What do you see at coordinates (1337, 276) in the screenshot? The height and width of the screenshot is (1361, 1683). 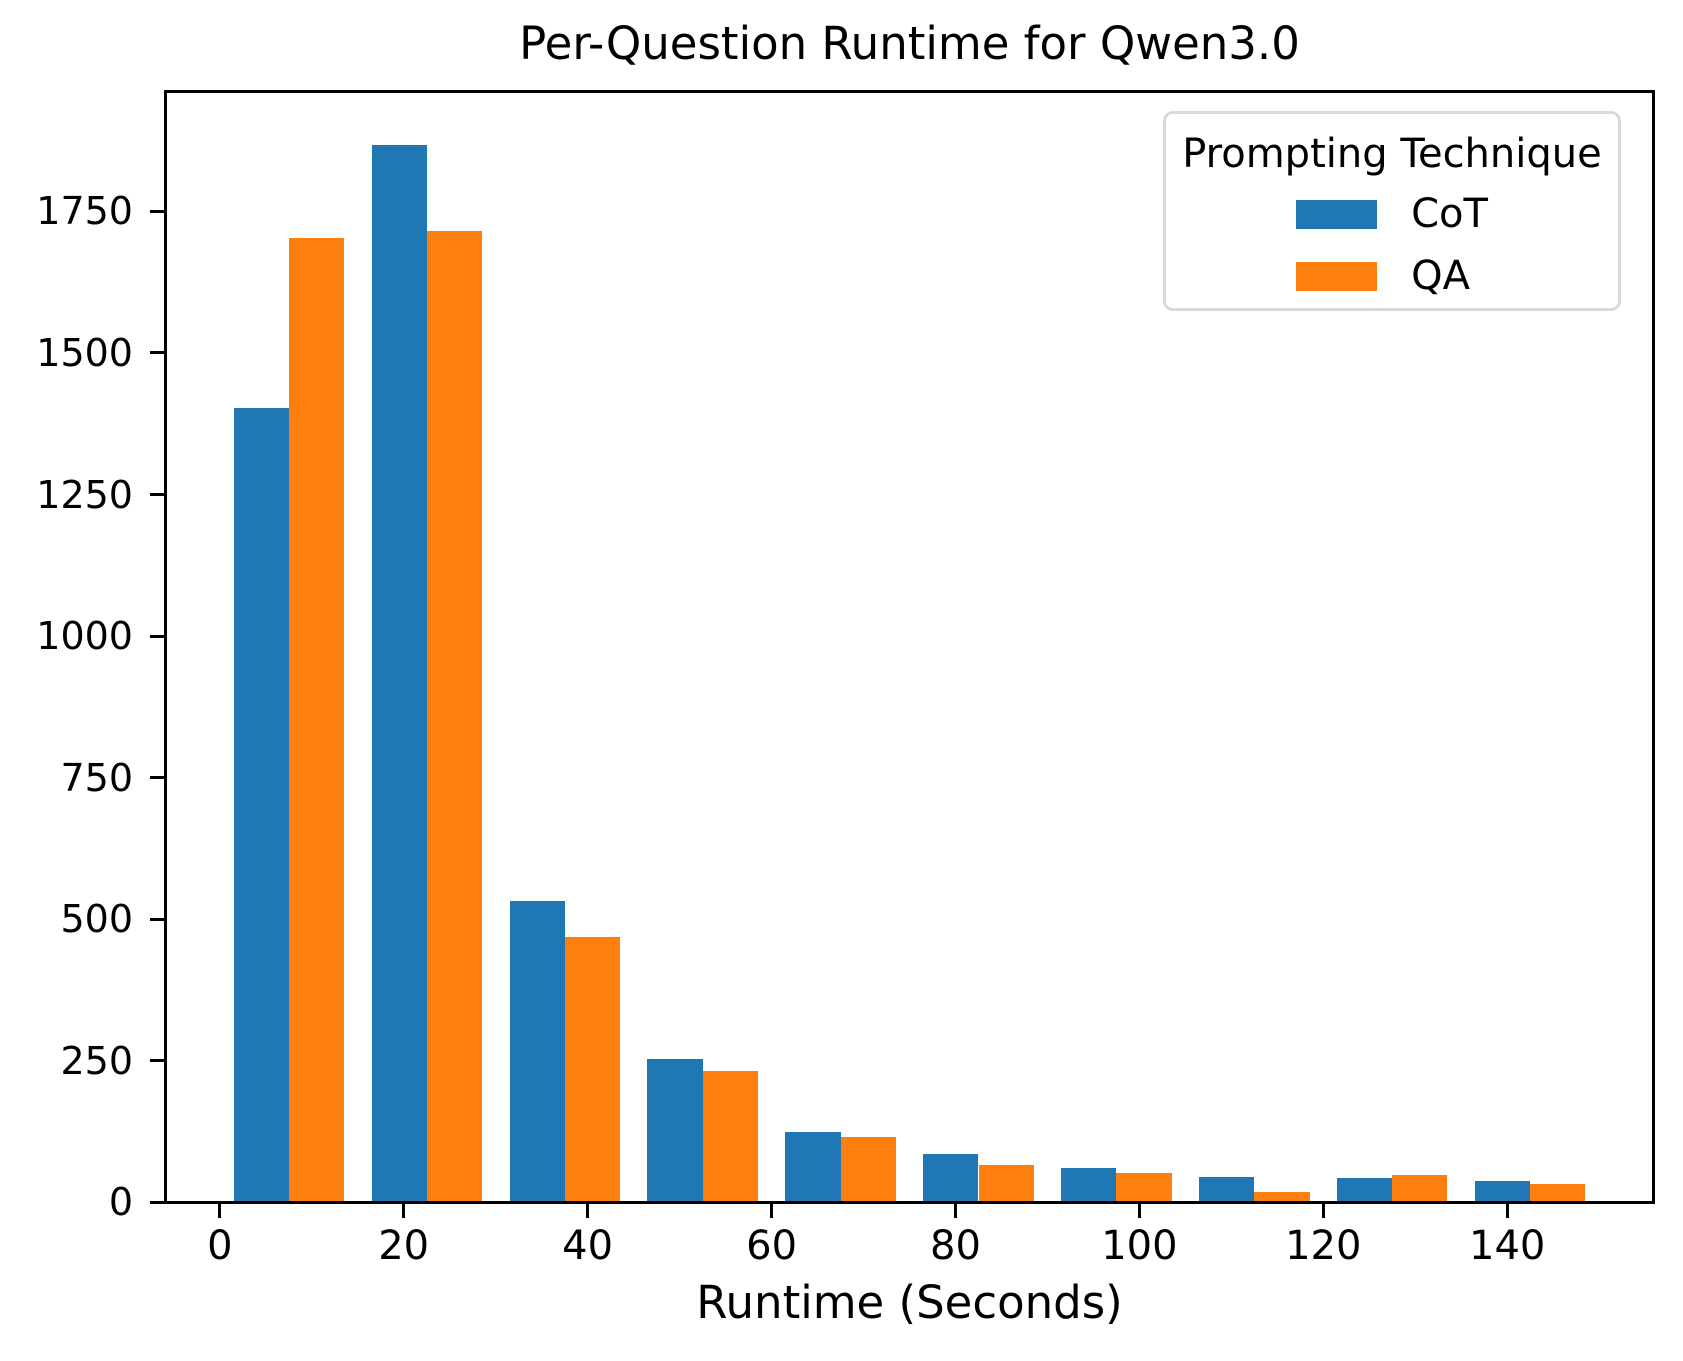 I see `qa-color-swatch` at bounding box center [1337, 276].